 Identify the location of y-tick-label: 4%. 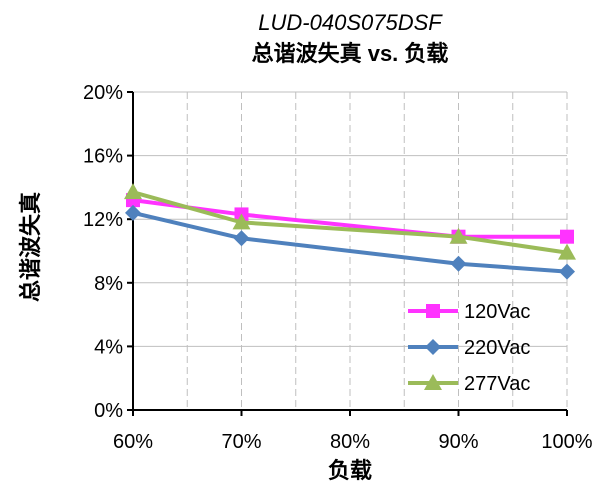
(108, 347).